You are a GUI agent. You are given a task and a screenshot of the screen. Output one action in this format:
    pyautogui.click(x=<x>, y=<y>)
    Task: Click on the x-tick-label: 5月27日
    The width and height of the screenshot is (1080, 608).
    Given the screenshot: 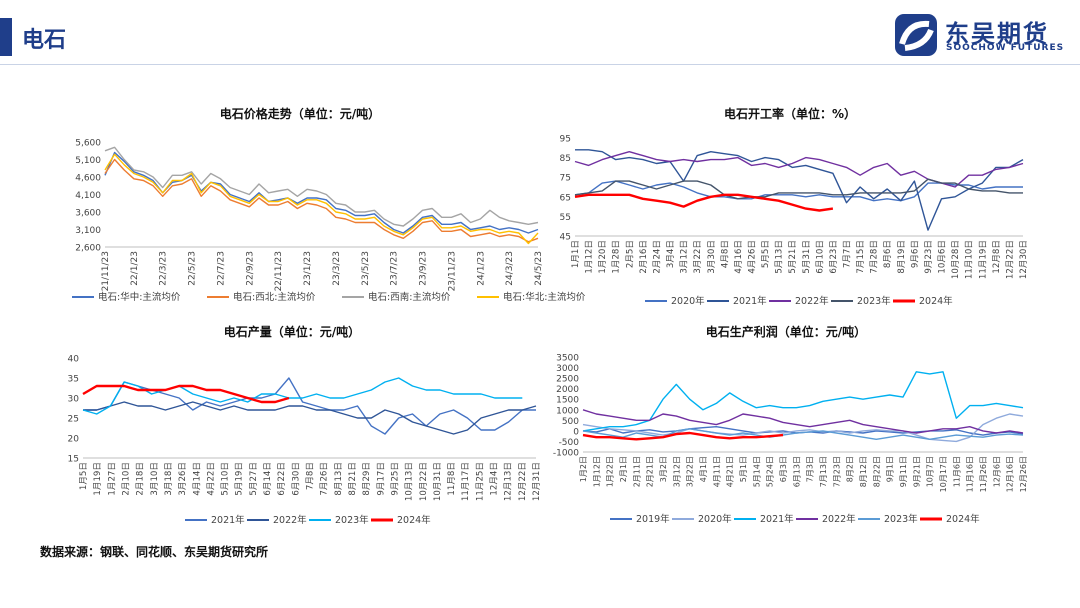 What is the action you would take?
    pyautogui.click(x=253, y=479)
    